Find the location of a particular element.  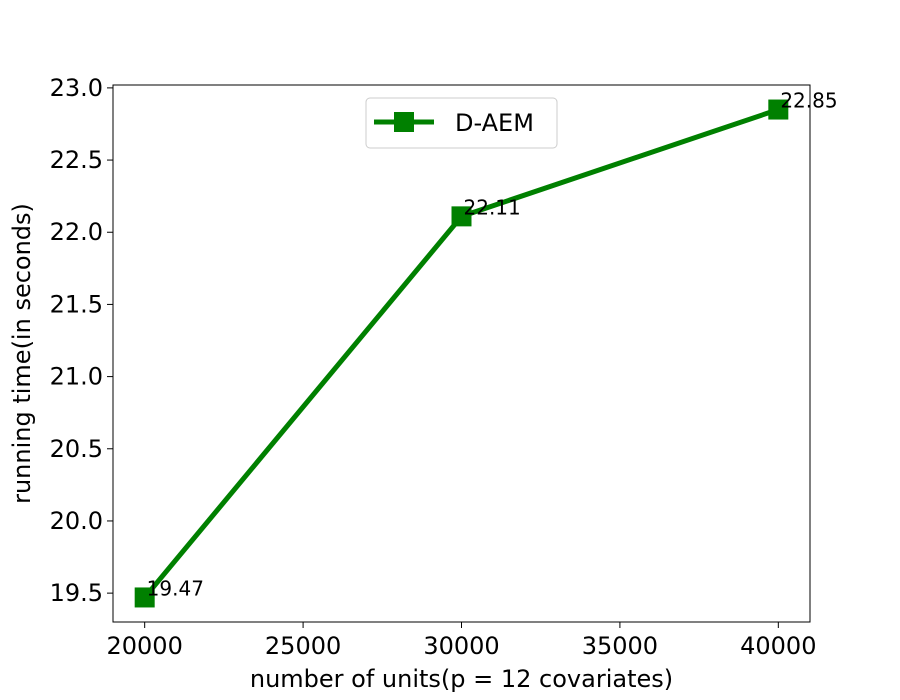

x-tick-label: 30000 is located at coordinates (461, 646).